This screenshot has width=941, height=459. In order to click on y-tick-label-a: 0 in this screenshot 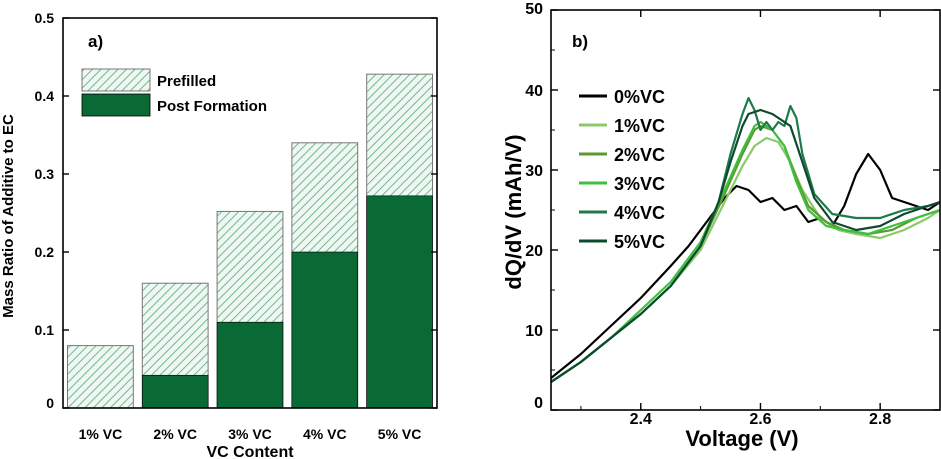, I will do `click(50, 403)`.